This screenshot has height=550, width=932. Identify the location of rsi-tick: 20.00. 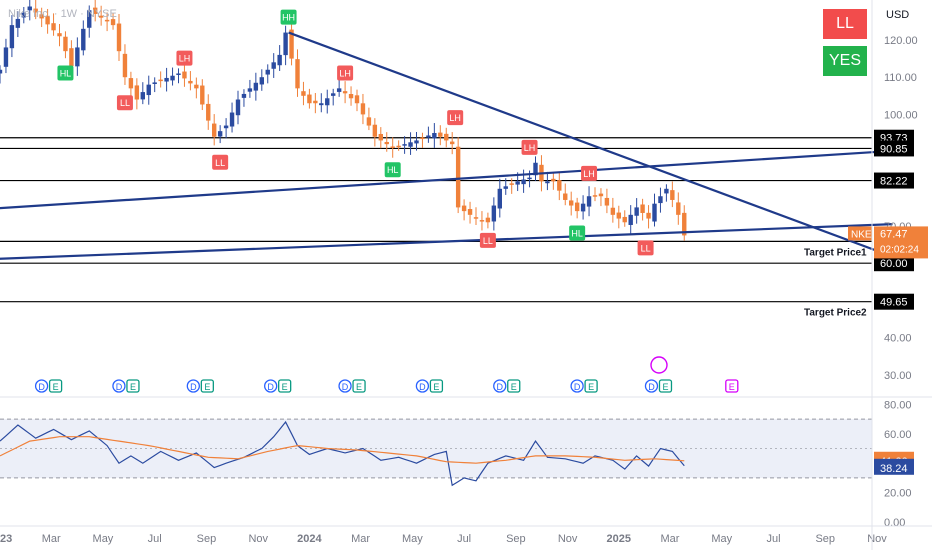
(898, 494).